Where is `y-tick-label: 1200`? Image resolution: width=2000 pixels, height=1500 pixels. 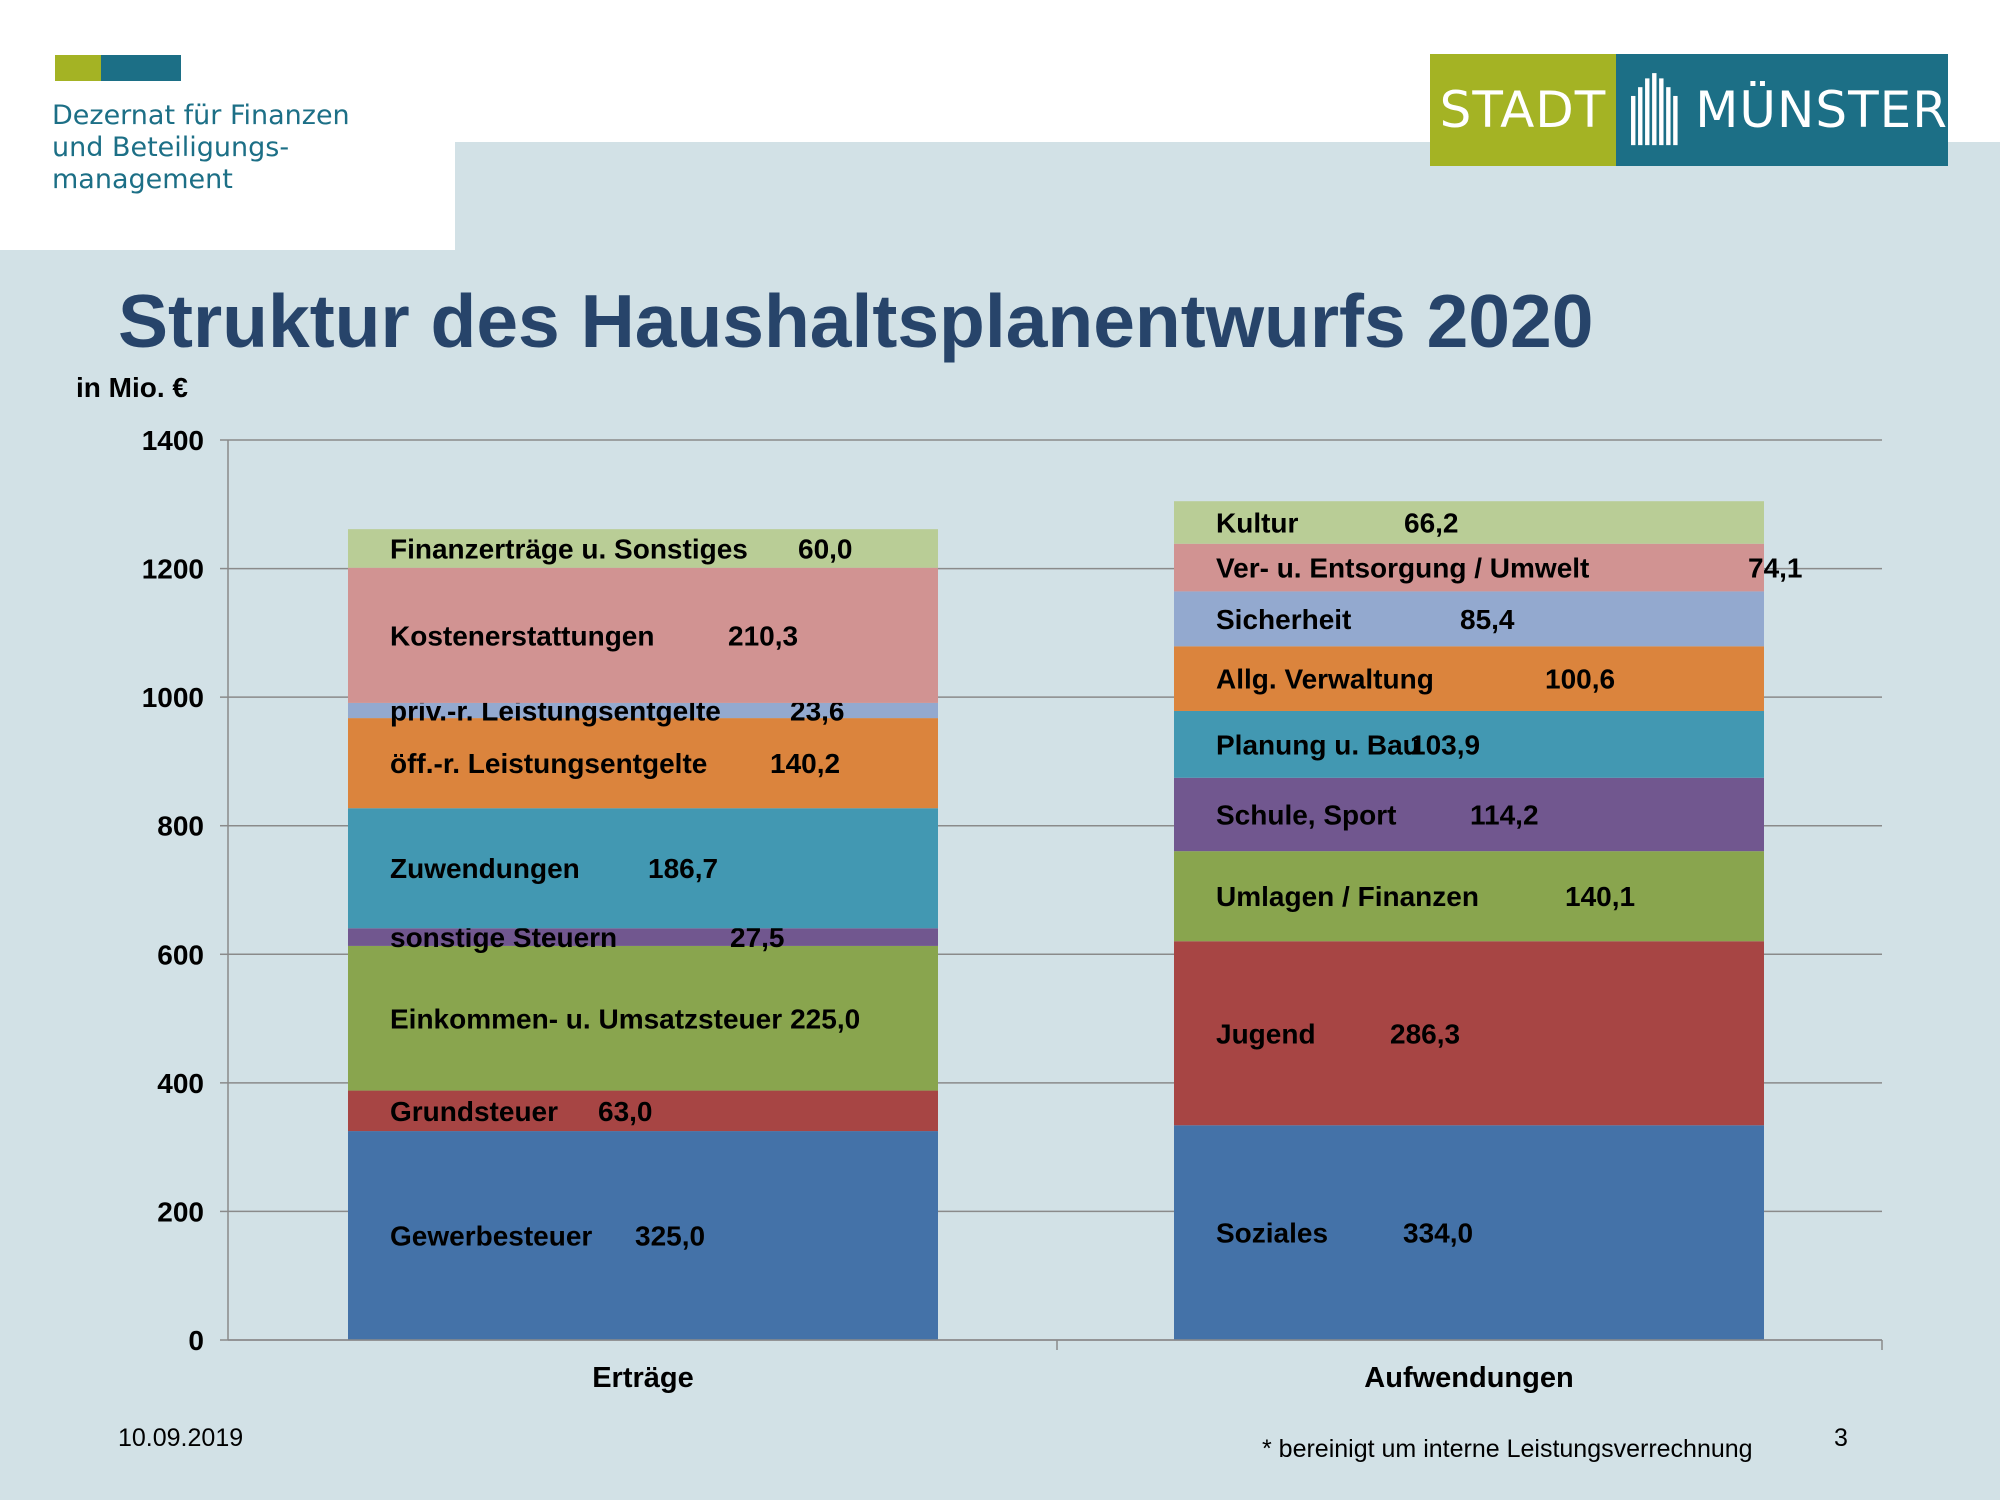 y-tick-label: 1200 is located at coordinates (173, 569).